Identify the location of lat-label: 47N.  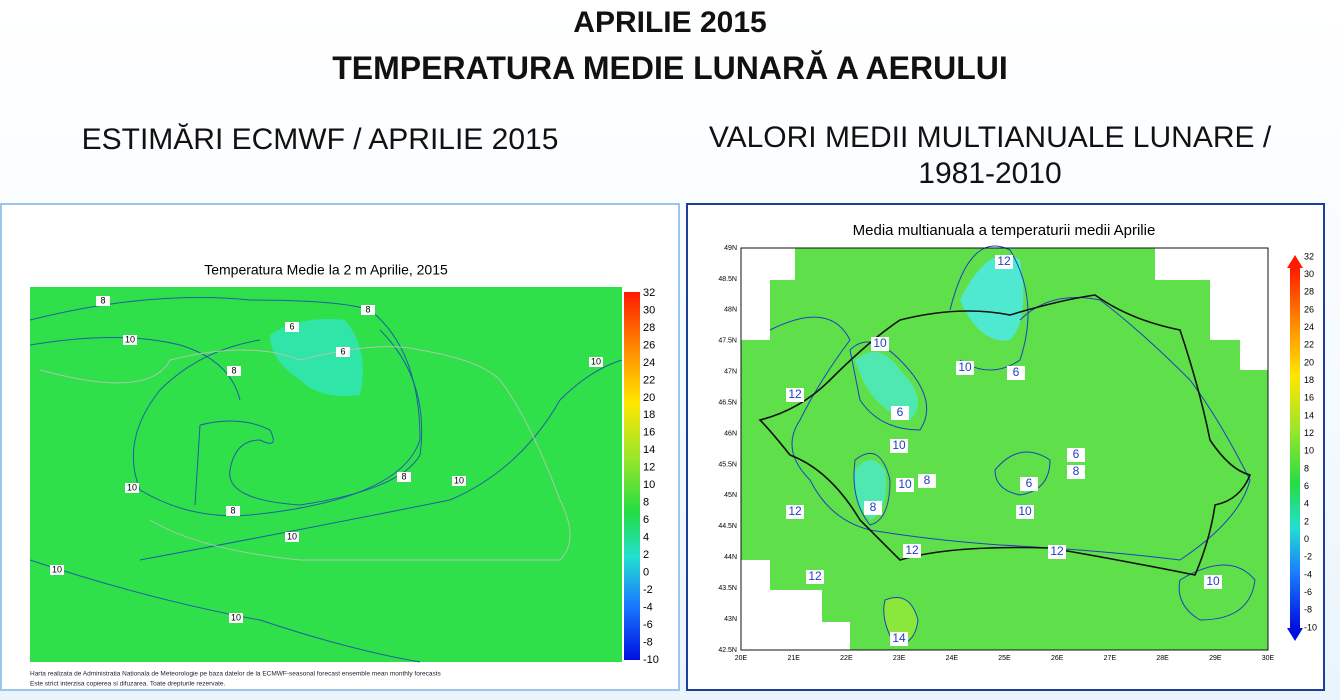
(730, 372).